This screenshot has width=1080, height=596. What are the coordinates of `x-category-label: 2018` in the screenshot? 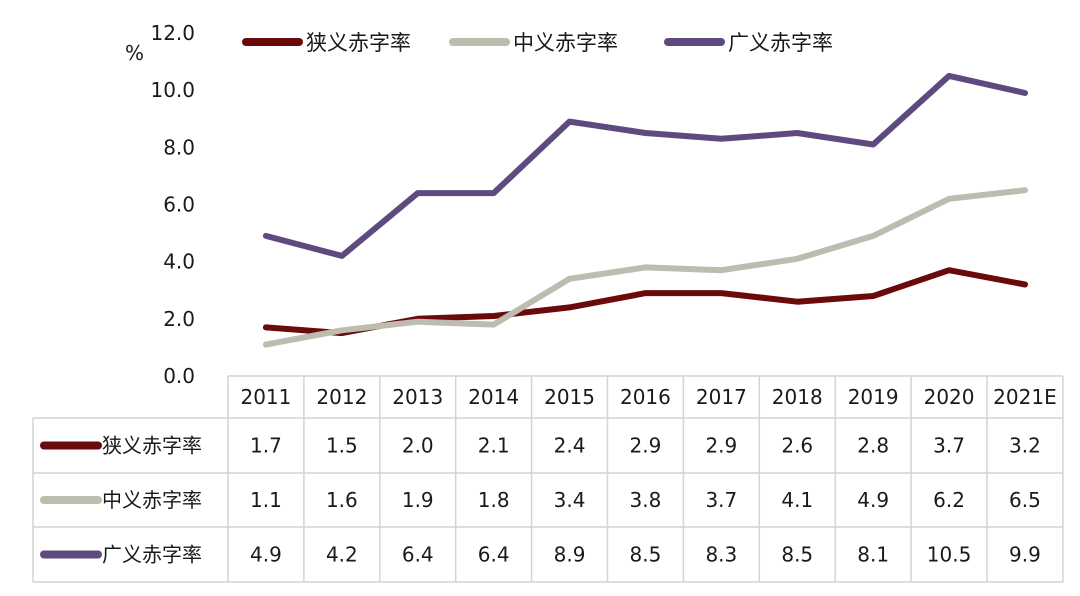 It's located at (797, 397).